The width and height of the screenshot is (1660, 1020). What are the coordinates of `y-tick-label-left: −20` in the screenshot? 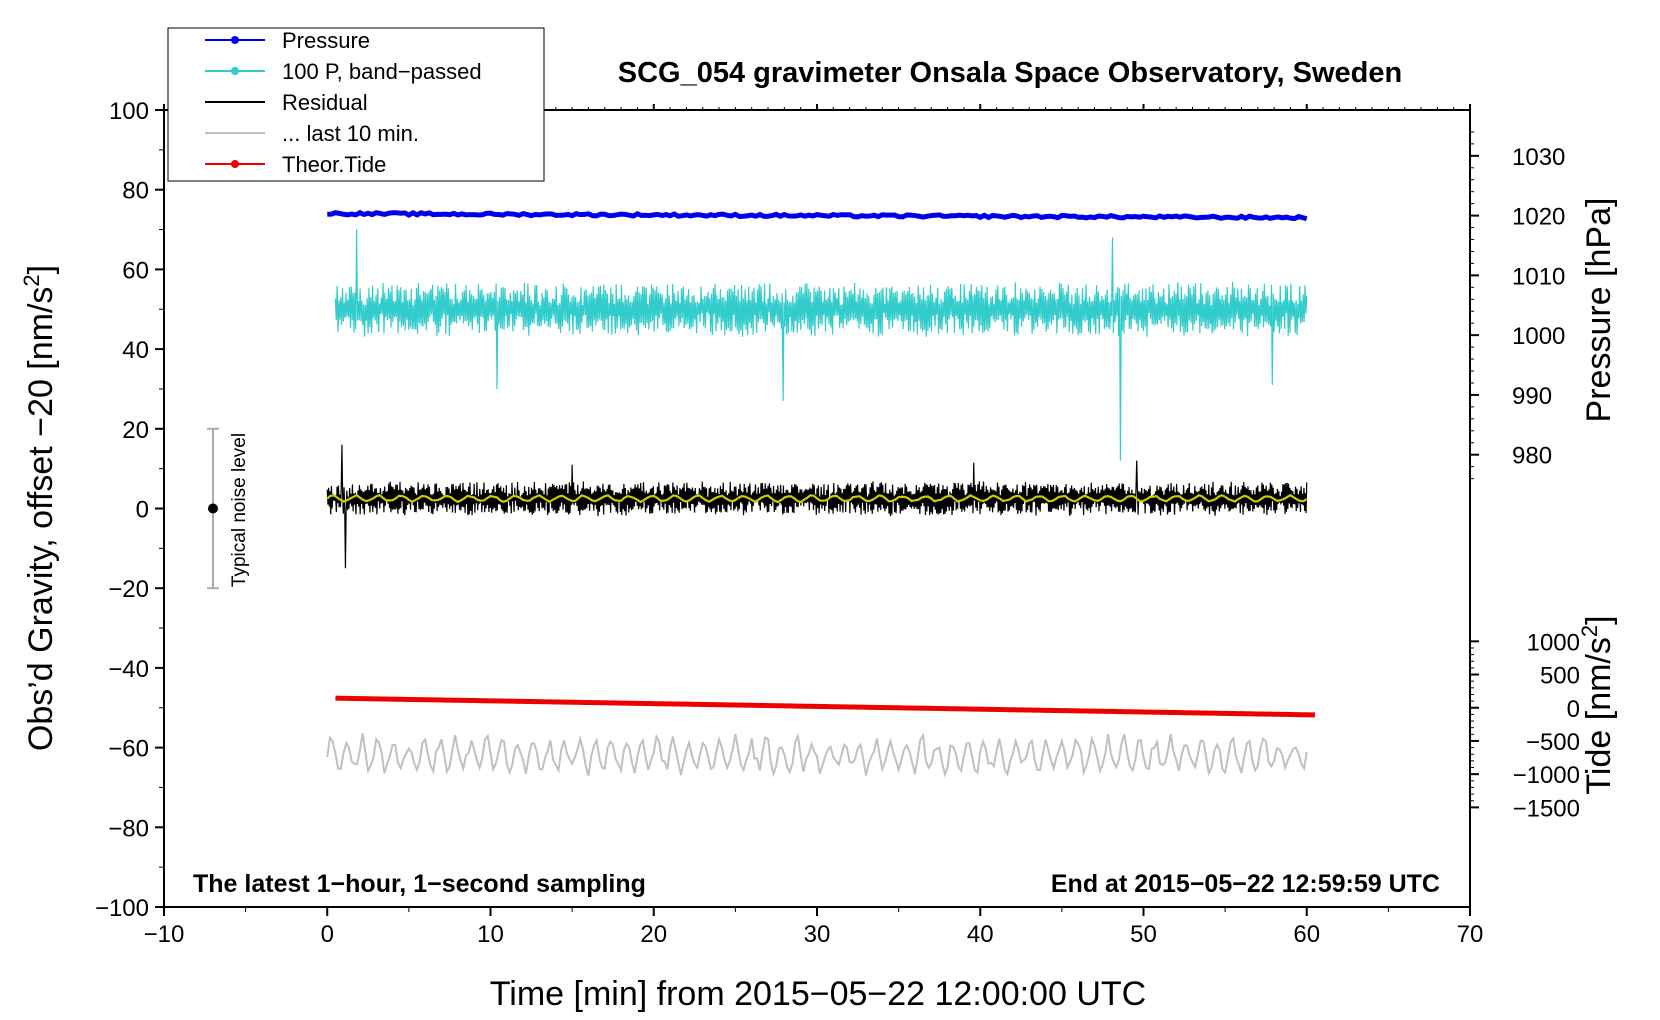 It's located at (128, 589).